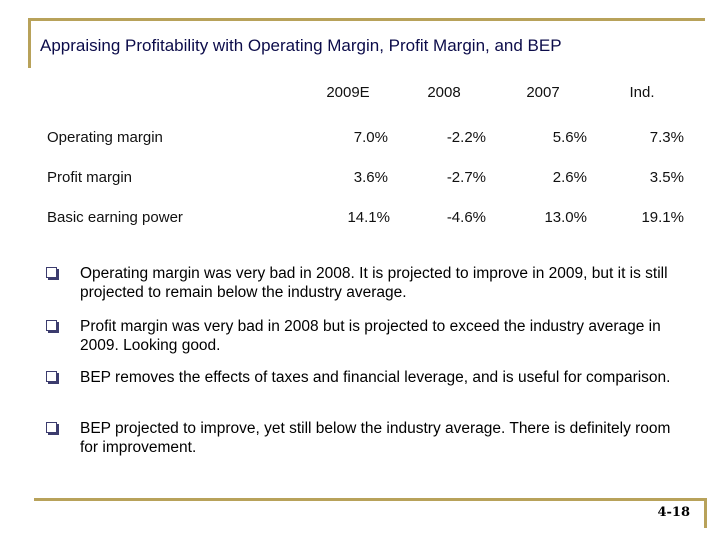 The image size is (720, 540). Describe the element at coordinates (368, 217) in the screenshot. I see `table-cell: 14.1%` at that location.